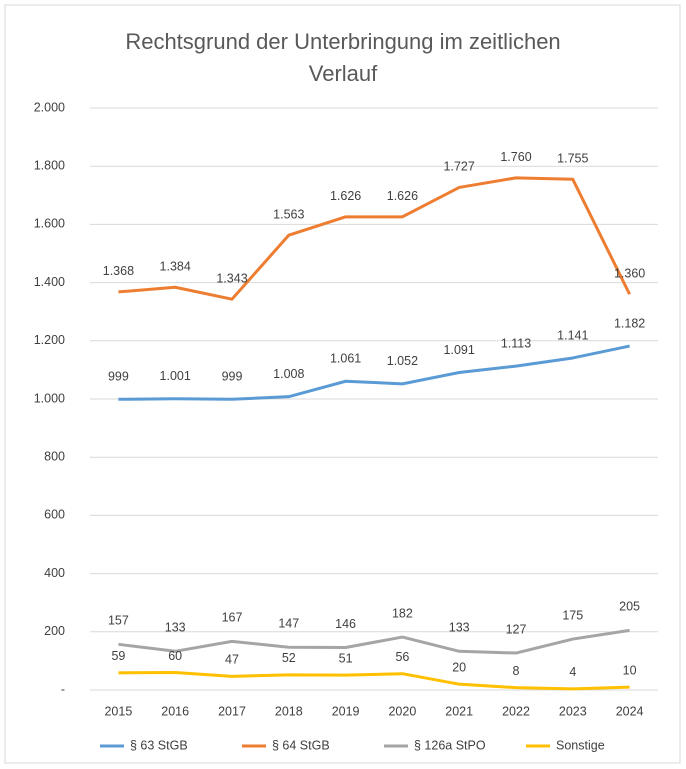 This screenshot has height=769, width=686. Describe the element at coordinates (459, 667) in the screenshot. I see `data-label: 20` at that location.